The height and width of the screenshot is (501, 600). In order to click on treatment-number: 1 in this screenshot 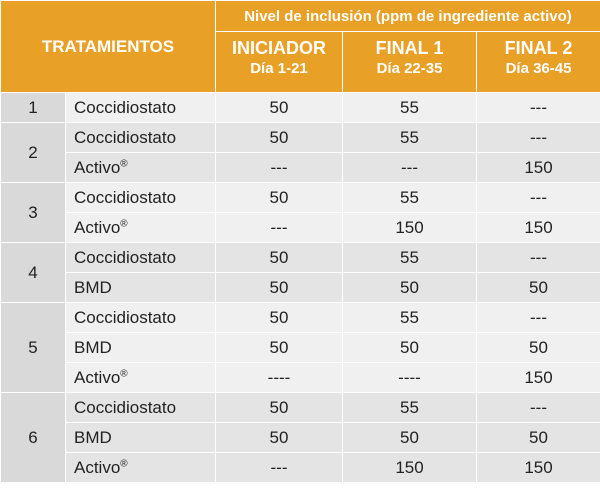, I will do `click(33, 107)`.